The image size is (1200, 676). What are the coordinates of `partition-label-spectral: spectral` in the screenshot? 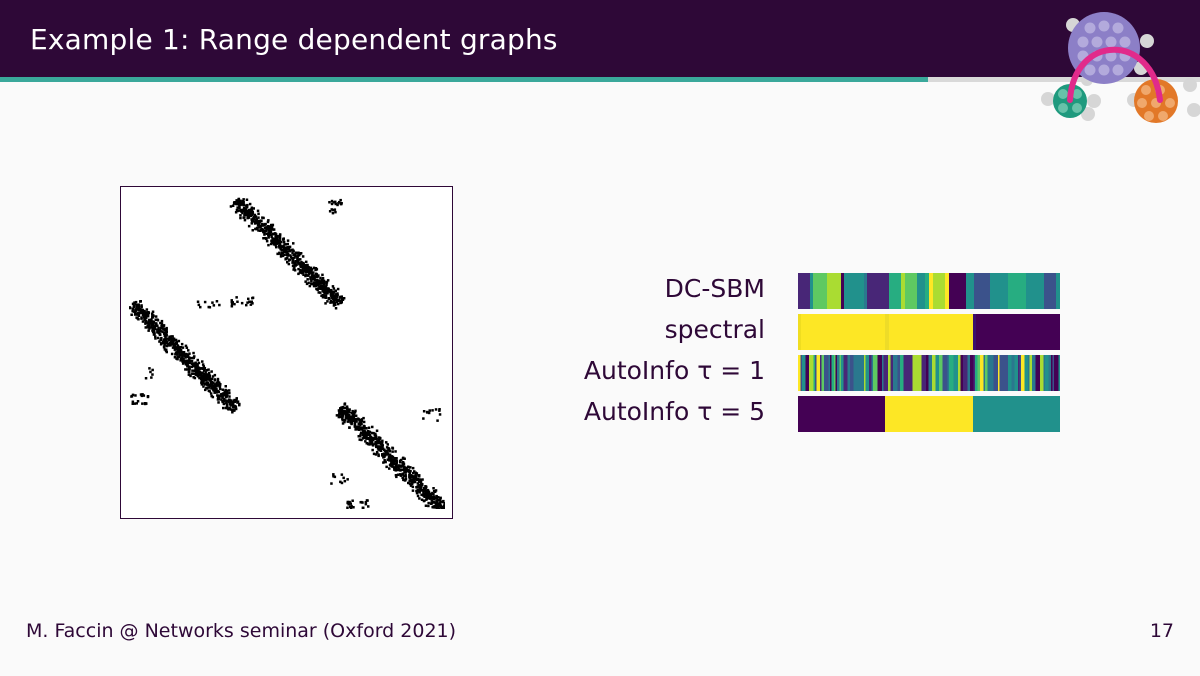 It's located at (714, 329).